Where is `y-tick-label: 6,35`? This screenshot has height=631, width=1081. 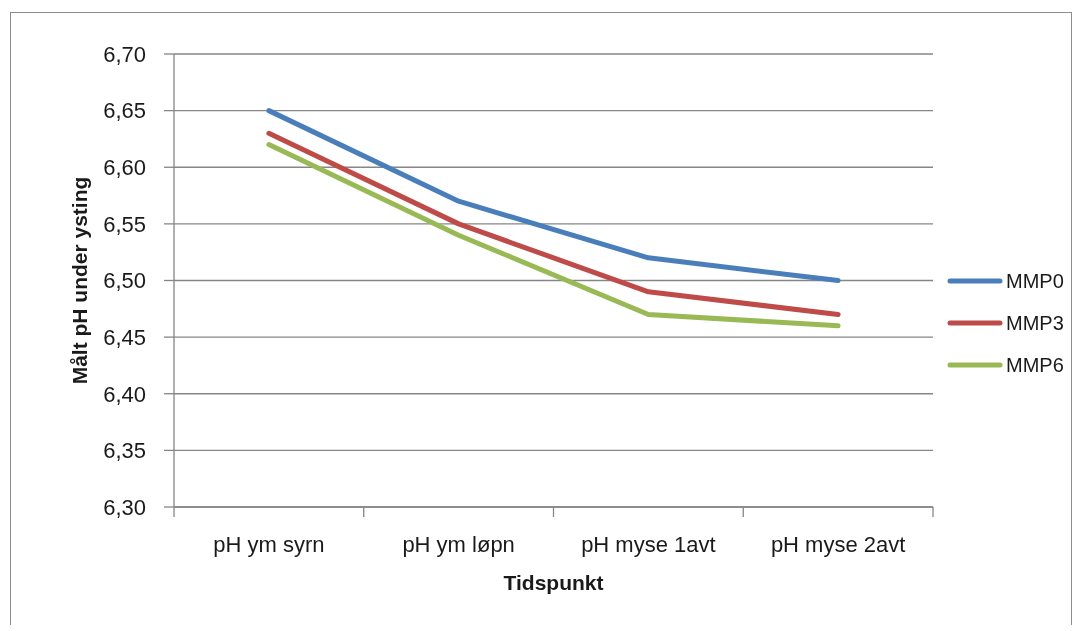 y-tick-label: 6,35 is located at coordinates (124, 451).